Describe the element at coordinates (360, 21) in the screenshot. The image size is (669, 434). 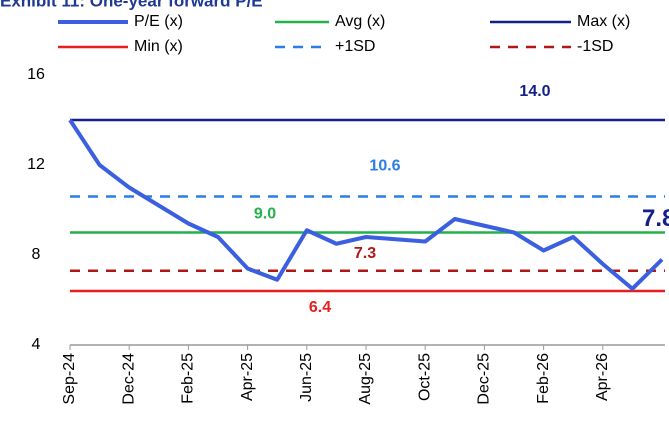
I see `legend-label: Avg (x)` at that location.